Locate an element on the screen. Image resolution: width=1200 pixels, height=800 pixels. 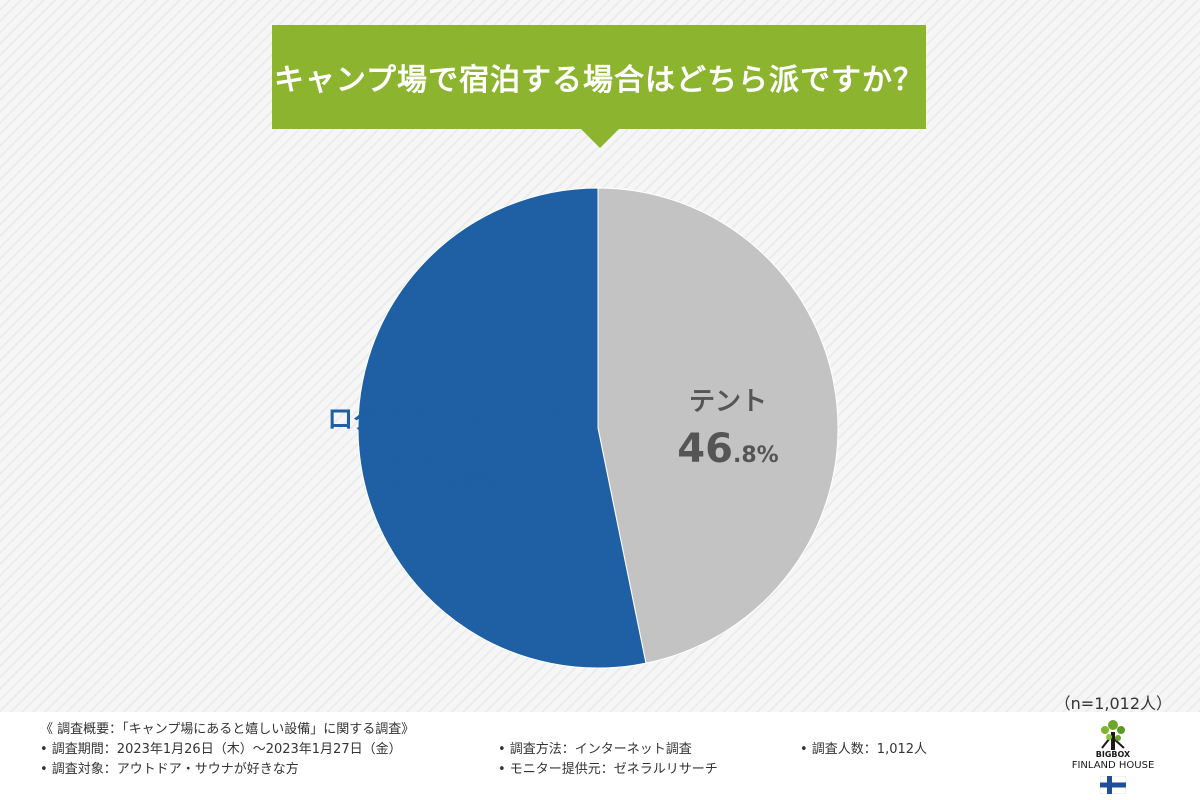
survey-heading: 《 調査概要：「キャンプ場にあると嬉しい設備」に関する調査》 is located at coordinates (227, 729).